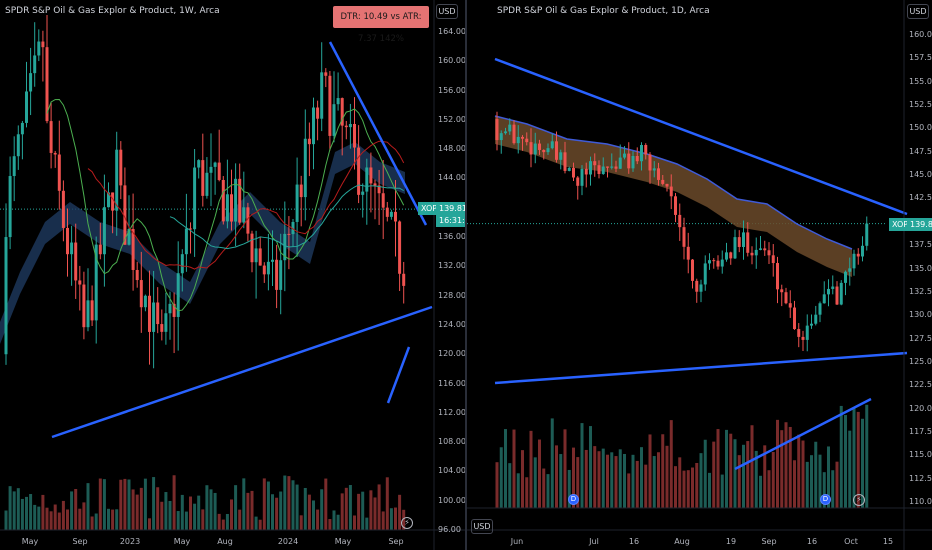 This screenshot has width=932, height=550. Describe the element at coordinates (225, 541) in the screenshot. I see `time-tick: Aug` at that location.